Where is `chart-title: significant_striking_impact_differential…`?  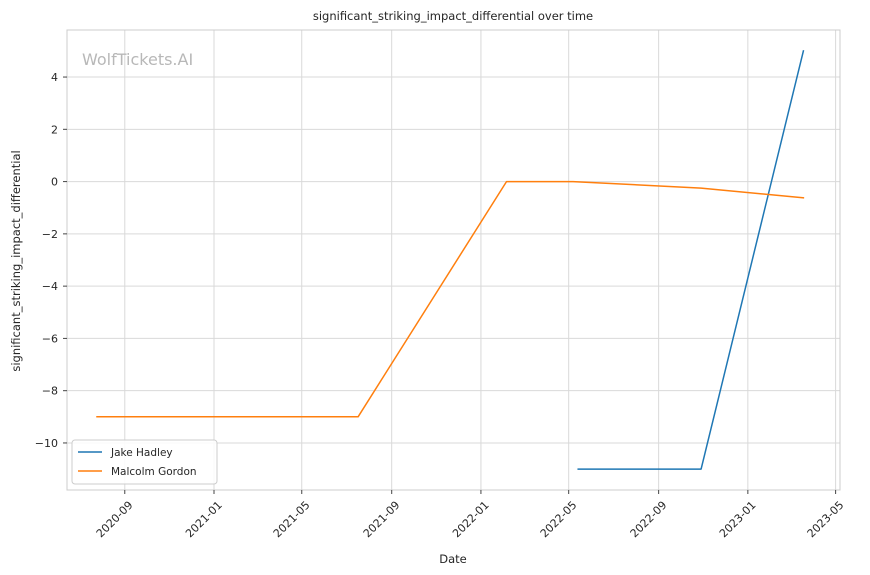 chart-title: significant_striking_impact_differential… is located at coordinates (453, 16).